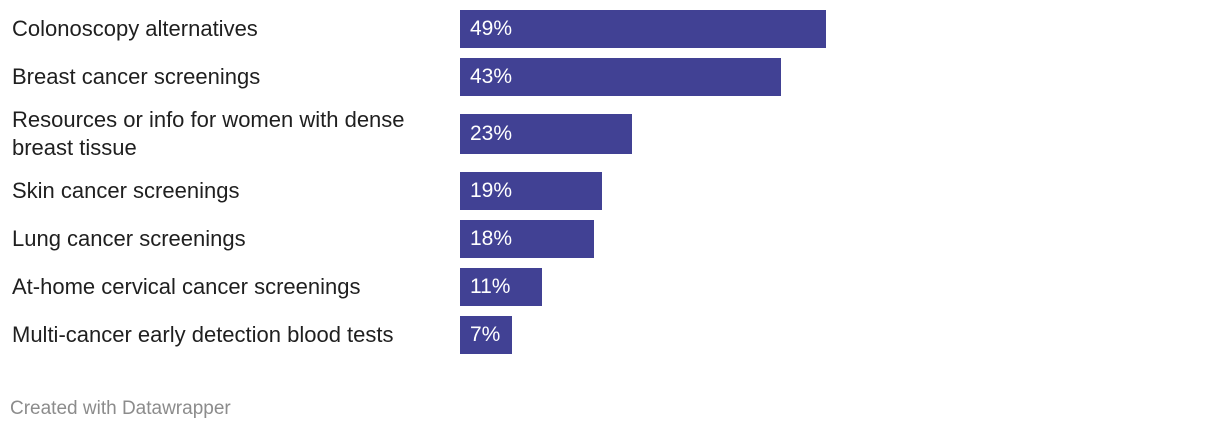  What do you see at coordinates (135, 28) in the screenshot?
I see `category-label: Colonoscopy alternatives` at bounding box center [135, 28].